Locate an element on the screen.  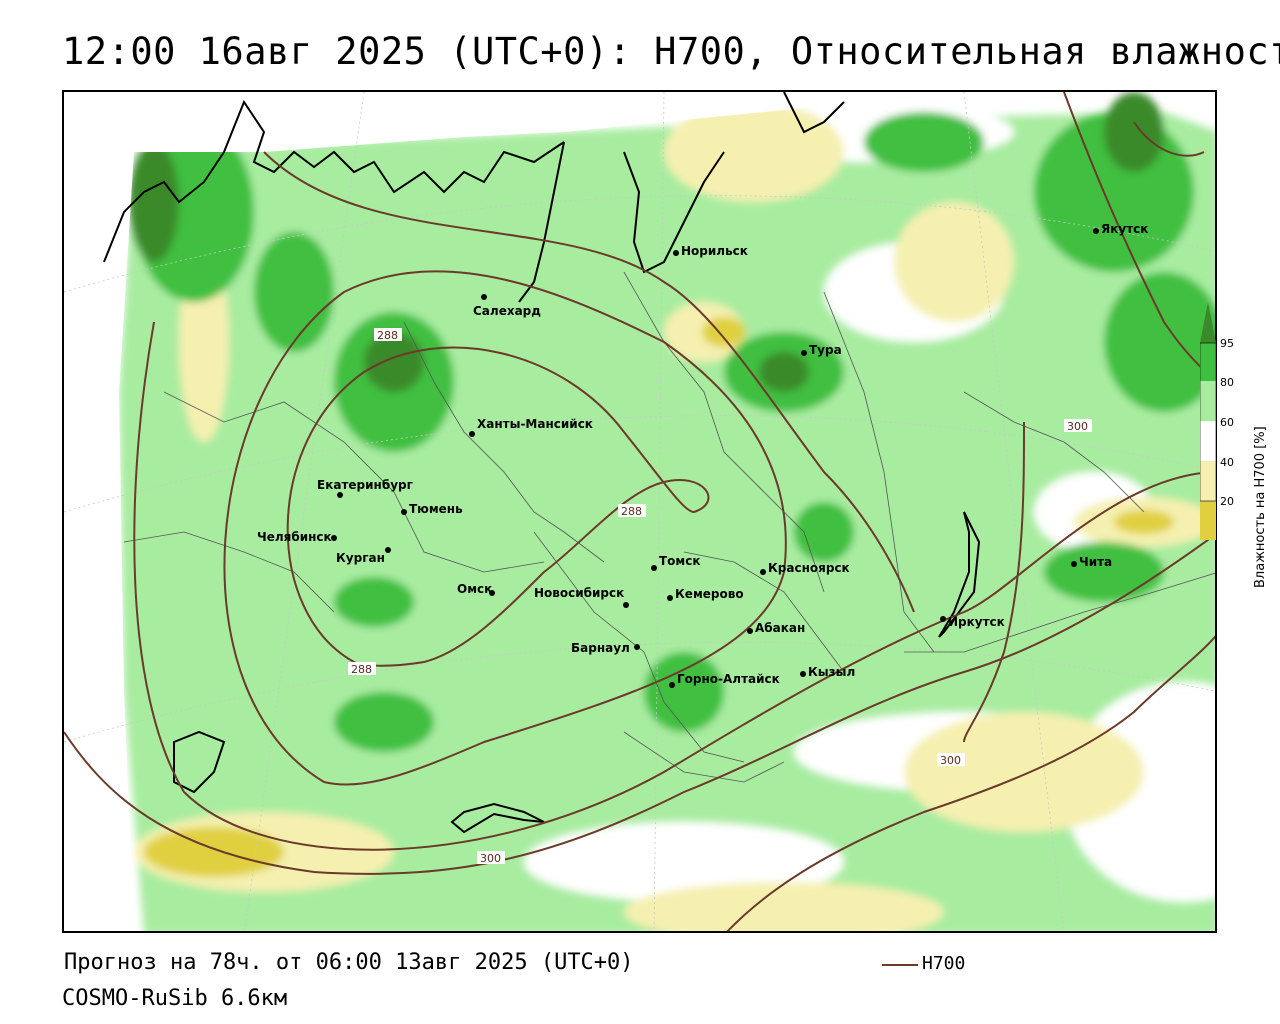
city-novosibirsk: Новосибирск is located at coordinates (581, 597).